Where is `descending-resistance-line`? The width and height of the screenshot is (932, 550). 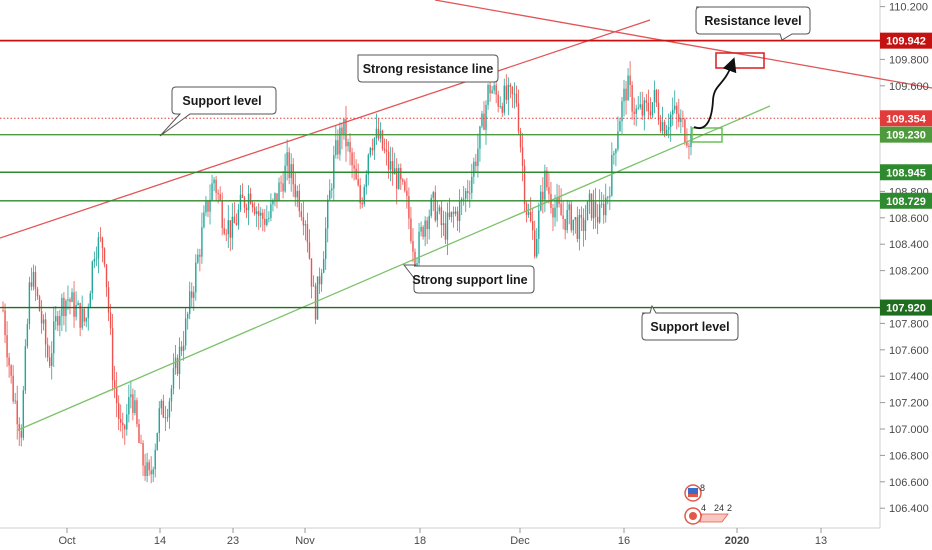 descending-resistance-line is located at coordinates (683, 44).